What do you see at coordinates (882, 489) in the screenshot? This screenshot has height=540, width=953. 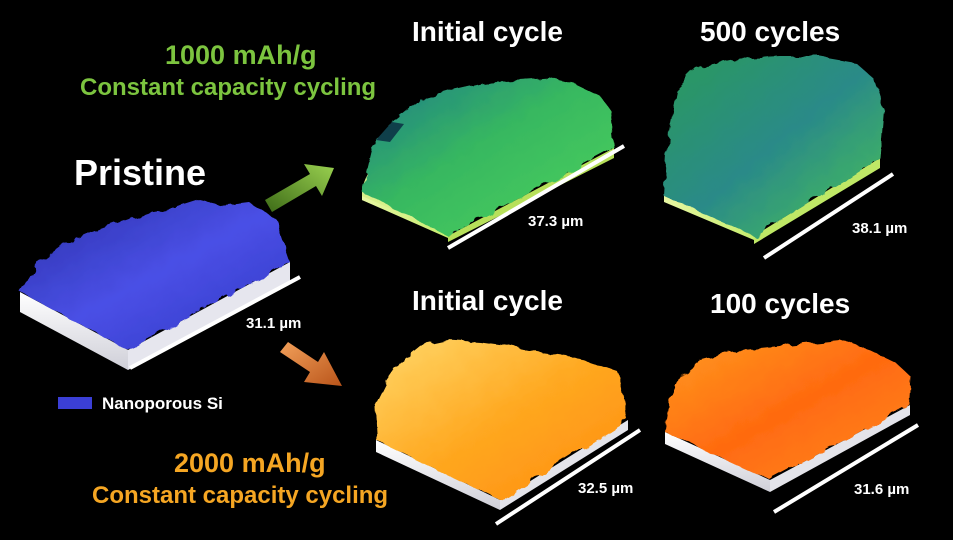 I see `orange-100-scale-label: 31.6 µm` at bounding box center [882, 489].